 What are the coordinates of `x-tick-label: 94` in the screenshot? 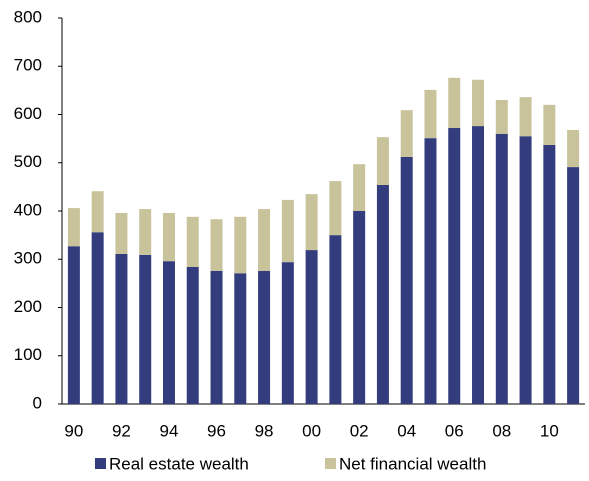 It's located at (169, 430).